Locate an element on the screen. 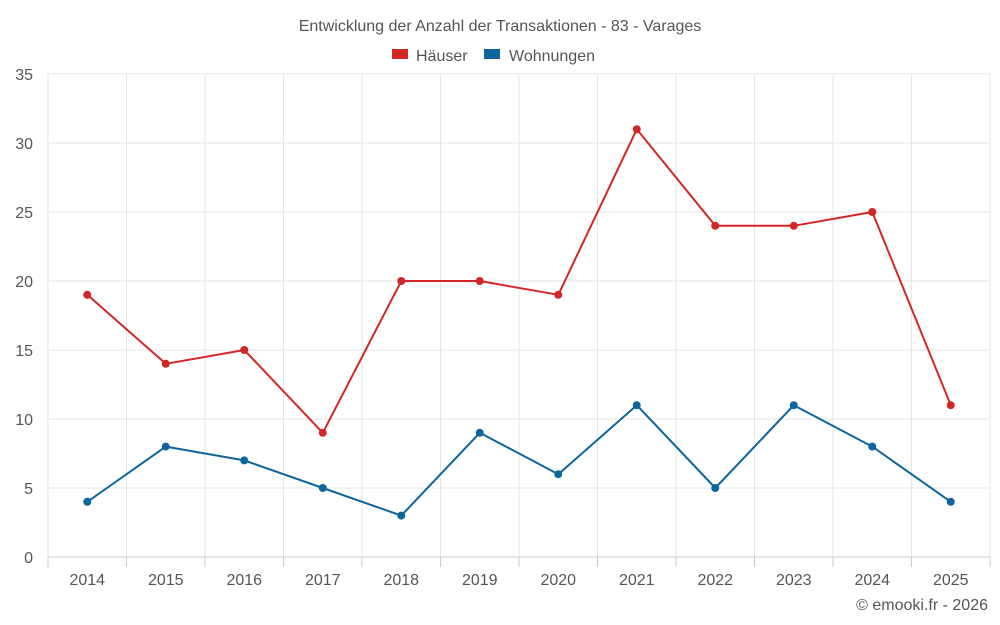 This screenshot has width=1000, height=625. x-tick-label: 2025 is located at coordinates (951, 580).